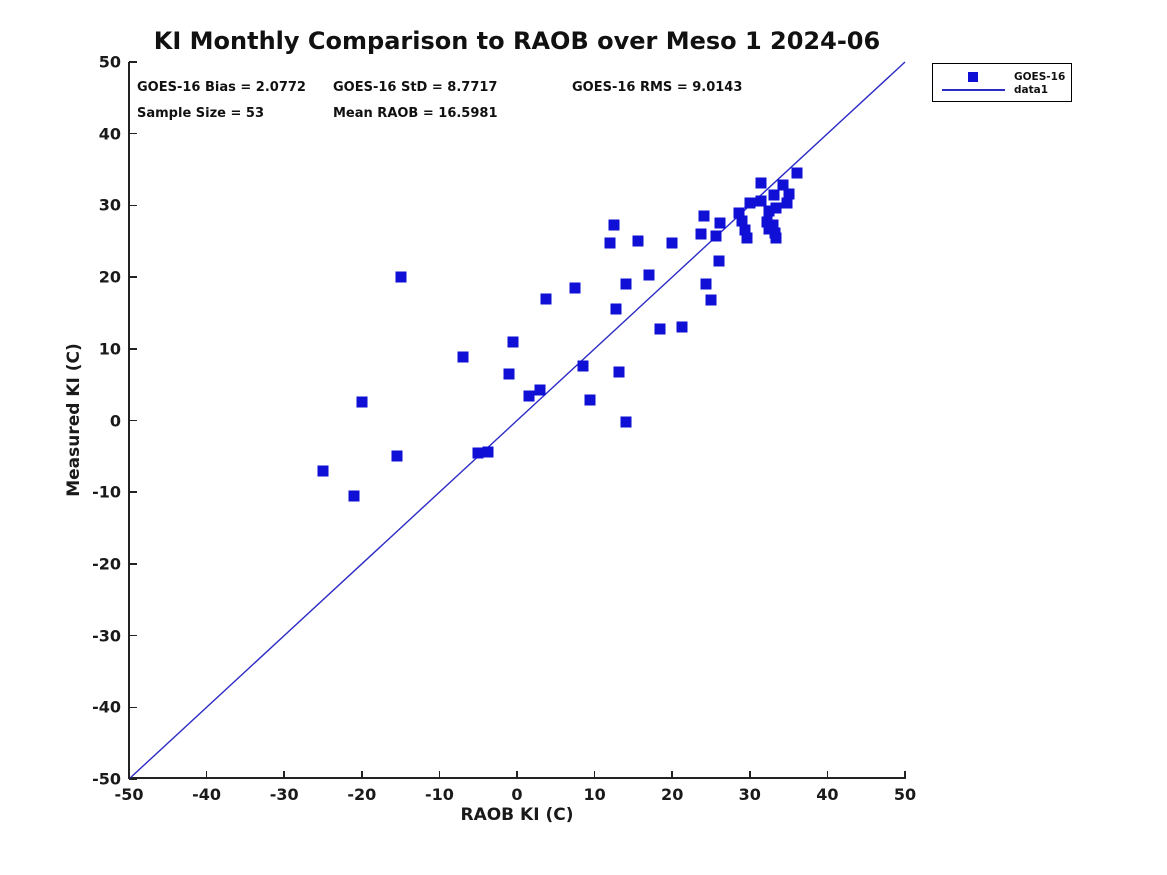  I want to click on y-axis-label: Measured KI (C), so click(74, 420).